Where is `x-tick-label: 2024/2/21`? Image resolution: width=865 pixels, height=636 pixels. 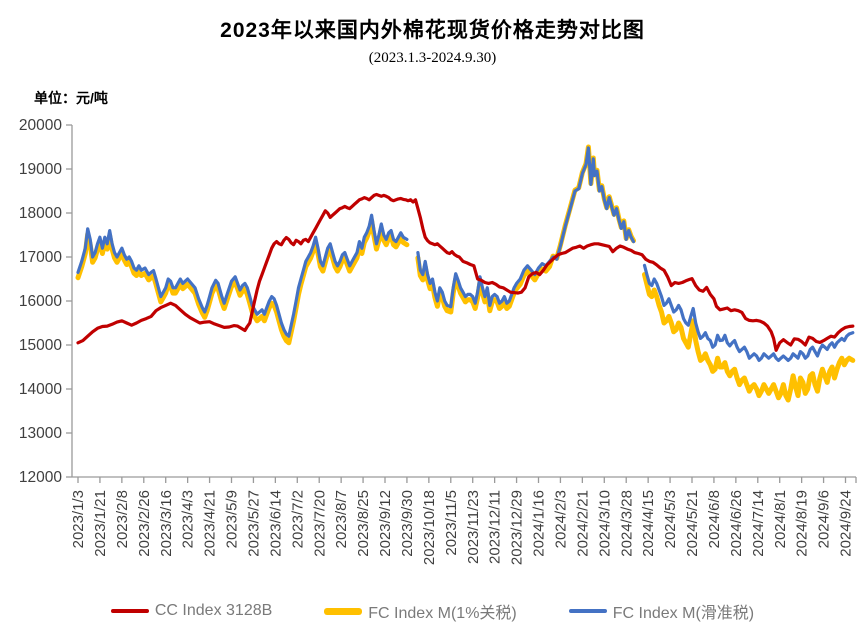
x-tick-label: 2024/2/21 is located at coordinates (582, 523).